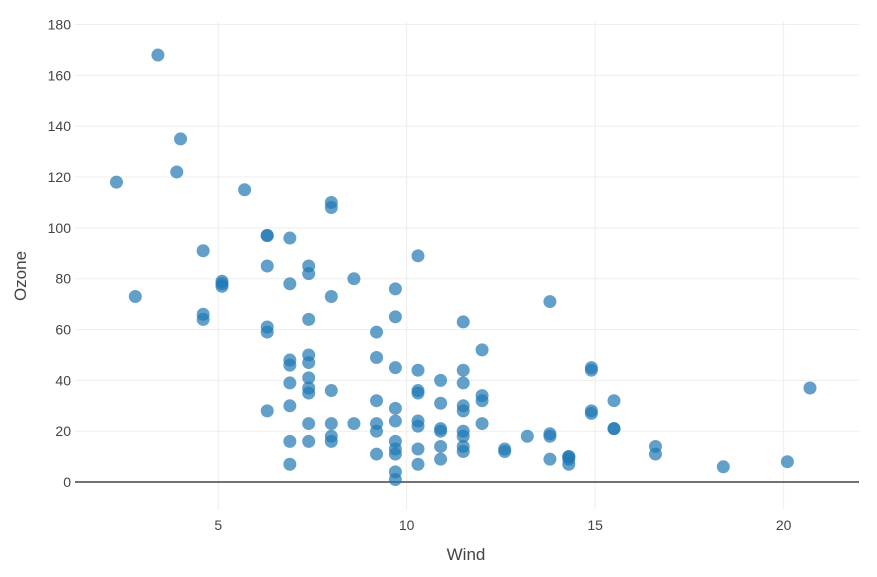 This screenshot has height=577, width=877. I want to click on y-tick-label: 20, so click(63, 431).